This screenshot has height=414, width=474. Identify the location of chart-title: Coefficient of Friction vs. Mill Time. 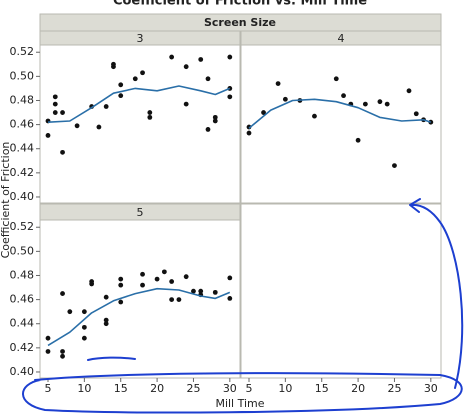
(240, 4).